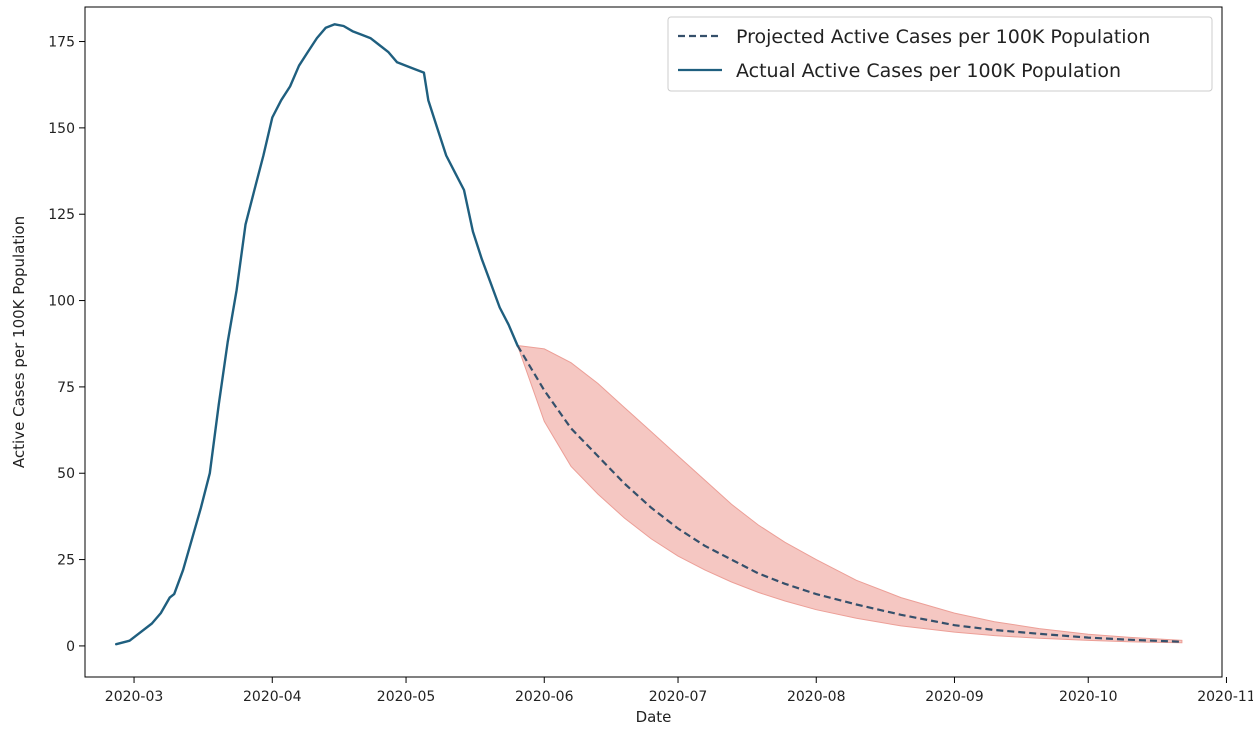 The width and height of the screenshot is (1253, 730). I want to click on y-tick-label: 150, so click(61, 129).